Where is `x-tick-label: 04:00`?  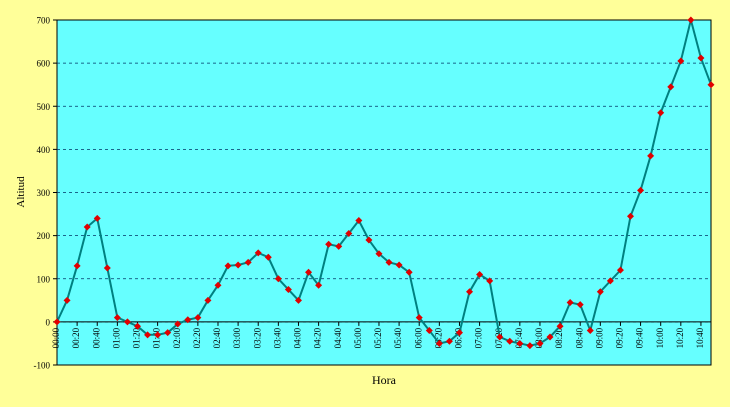 x-tick-label: 04:00 is located at coordinates (298, 337).